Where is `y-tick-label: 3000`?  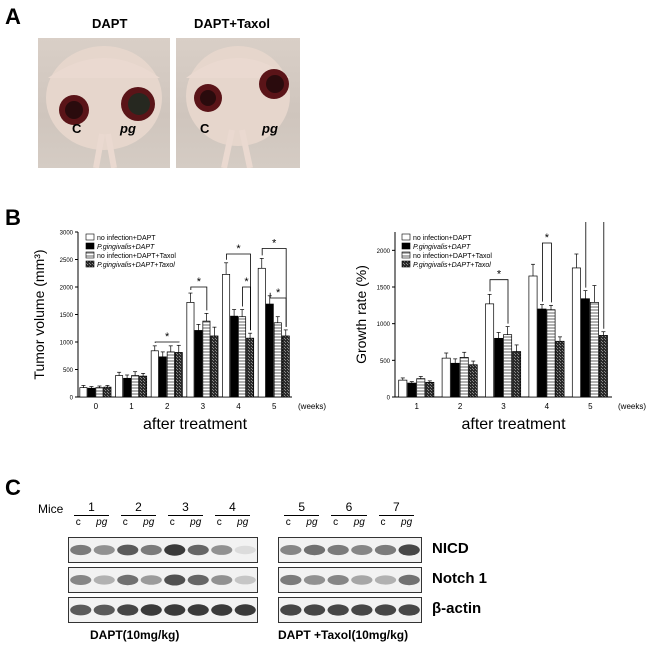
y-tick-label: 3000 is located at coordinates (67, 234).